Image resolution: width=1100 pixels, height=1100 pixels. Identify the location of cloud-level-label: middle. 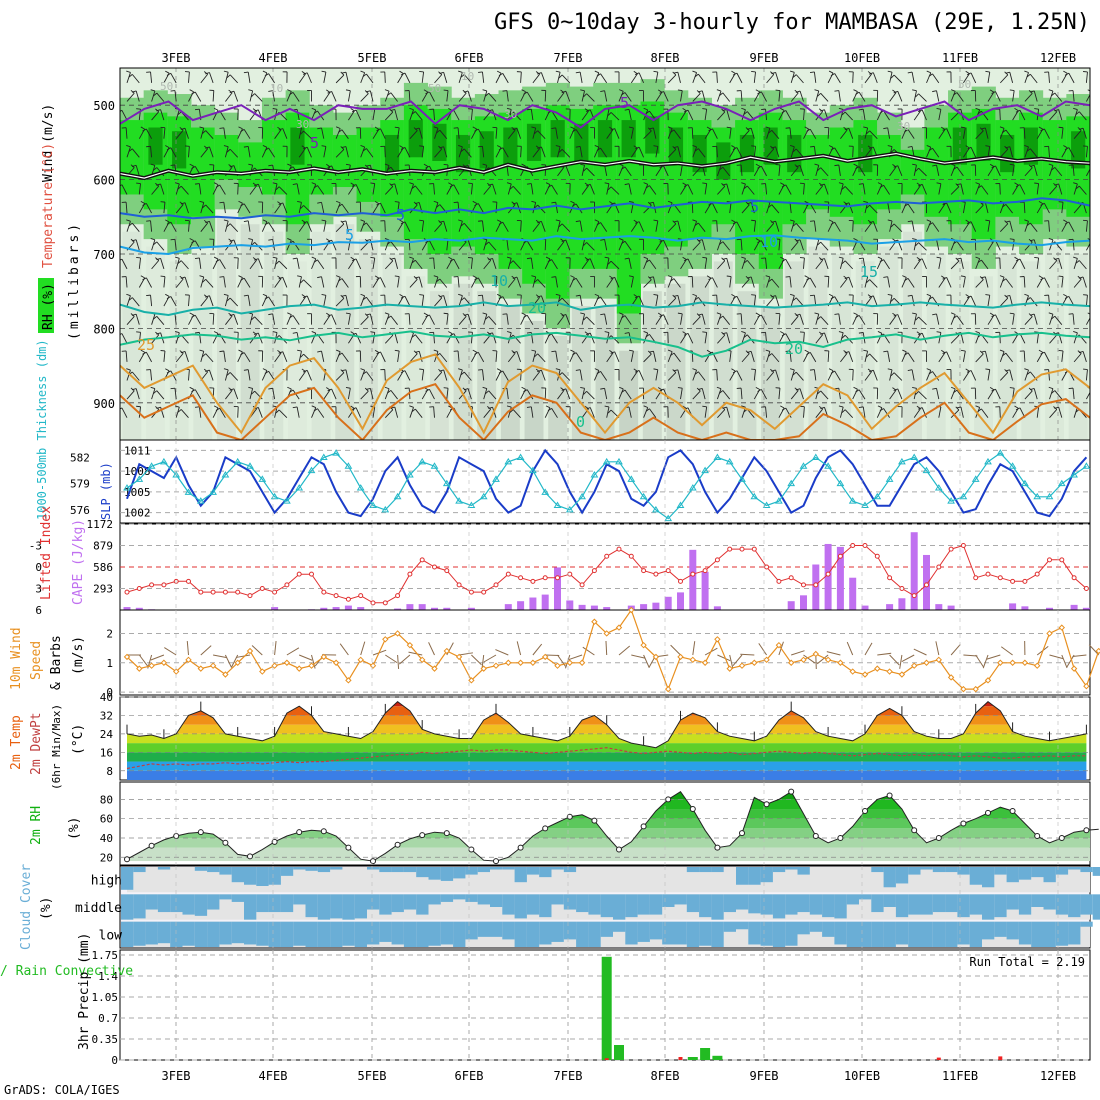
(98, 908).